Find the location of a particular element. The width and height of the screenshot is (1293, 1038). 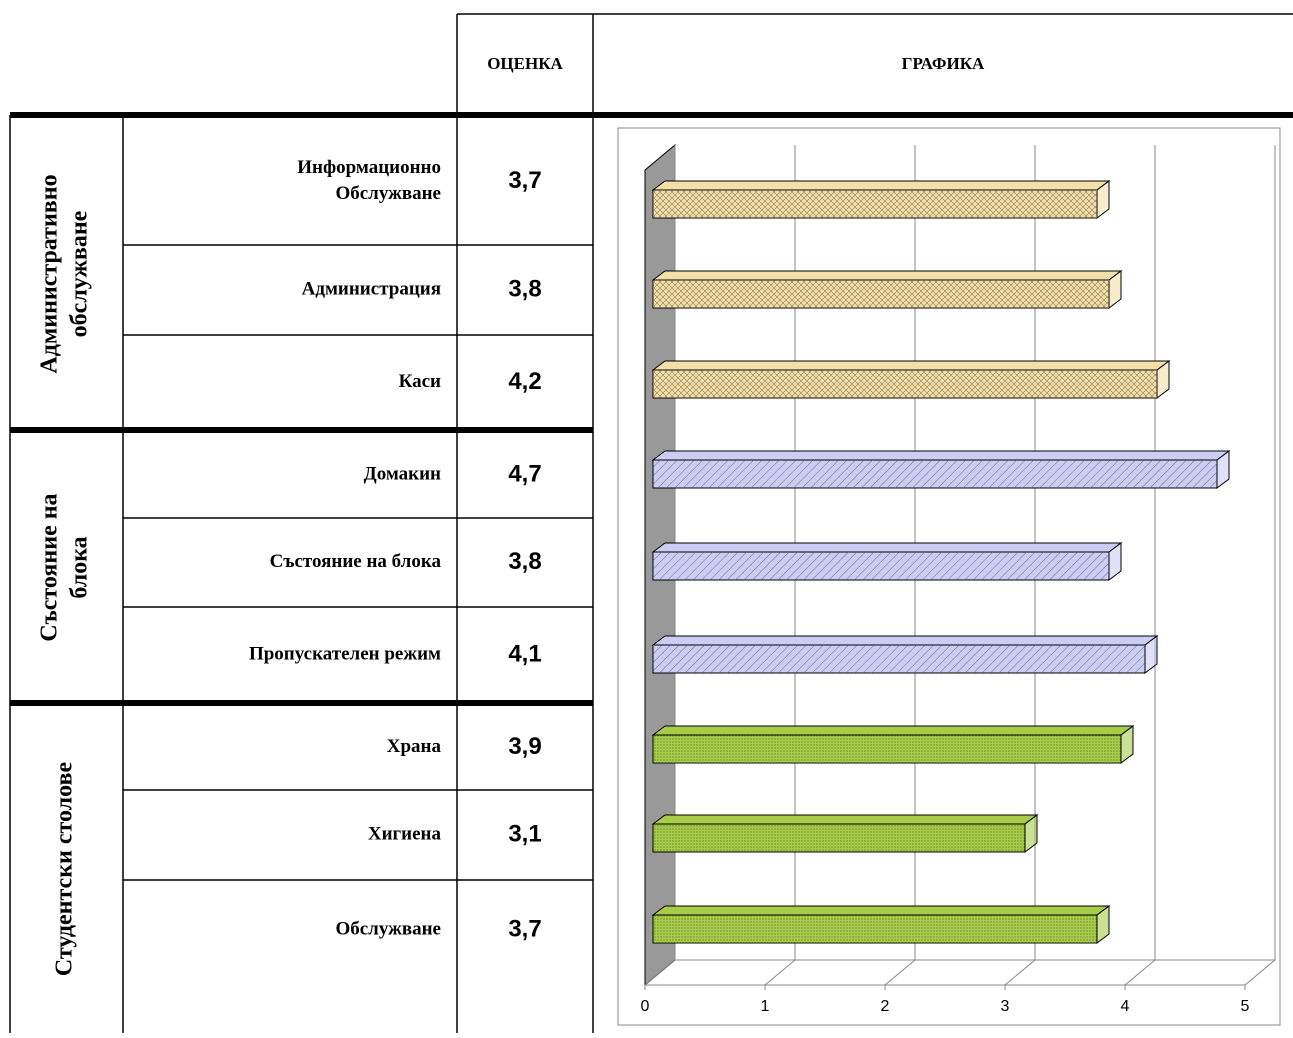

x-tick-label: 0 is located at coordinates (645, 1006).